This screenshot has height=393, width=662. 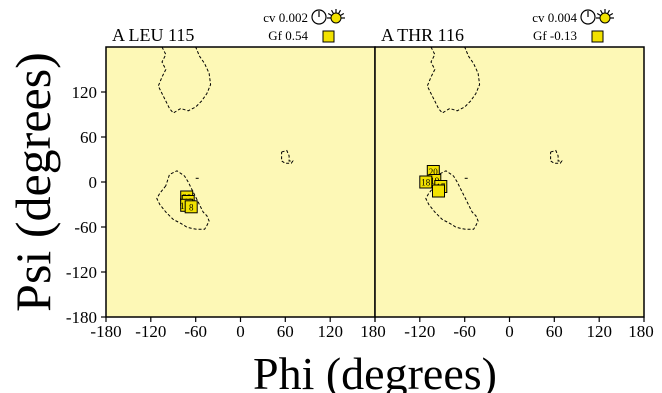 I want to click on gf-label: Gf 0.54, so click(x=288, y=35).